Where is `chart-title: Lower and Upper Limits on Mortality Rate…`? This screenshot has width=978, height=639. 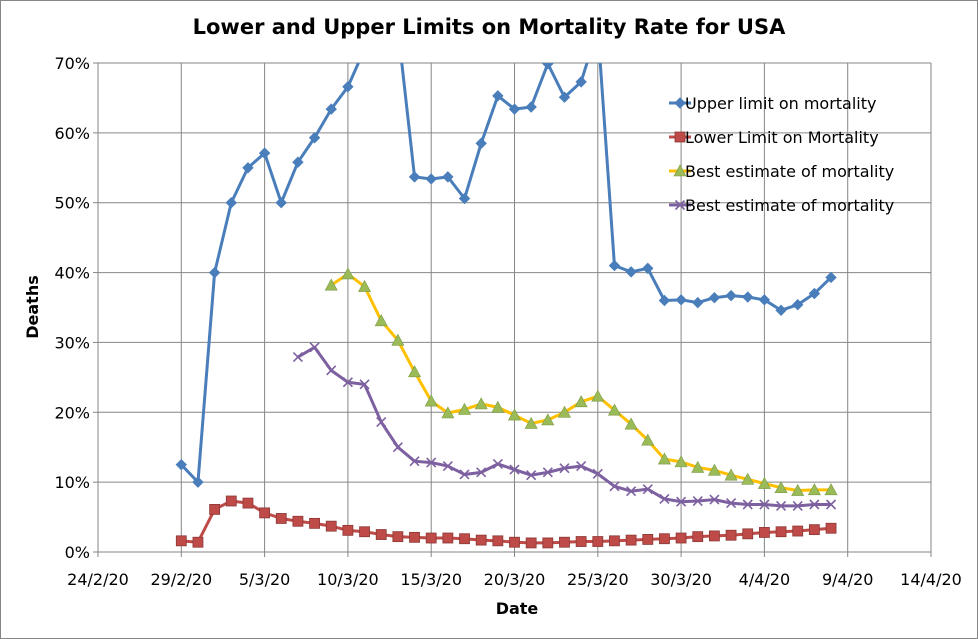
chart-title: Lower and Upper Limits on Mortality Rate… is located at coordinates (489, 27).